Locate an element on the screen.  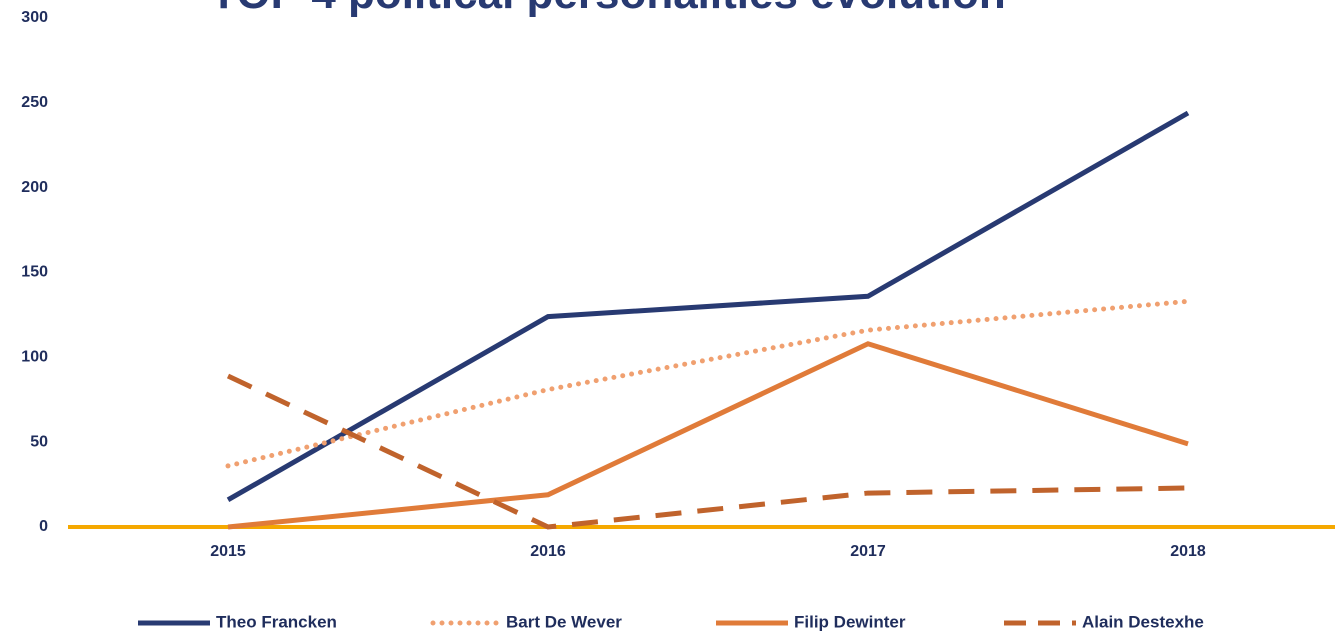
y-tick-label: 250 is located at coordinates (34, 102).